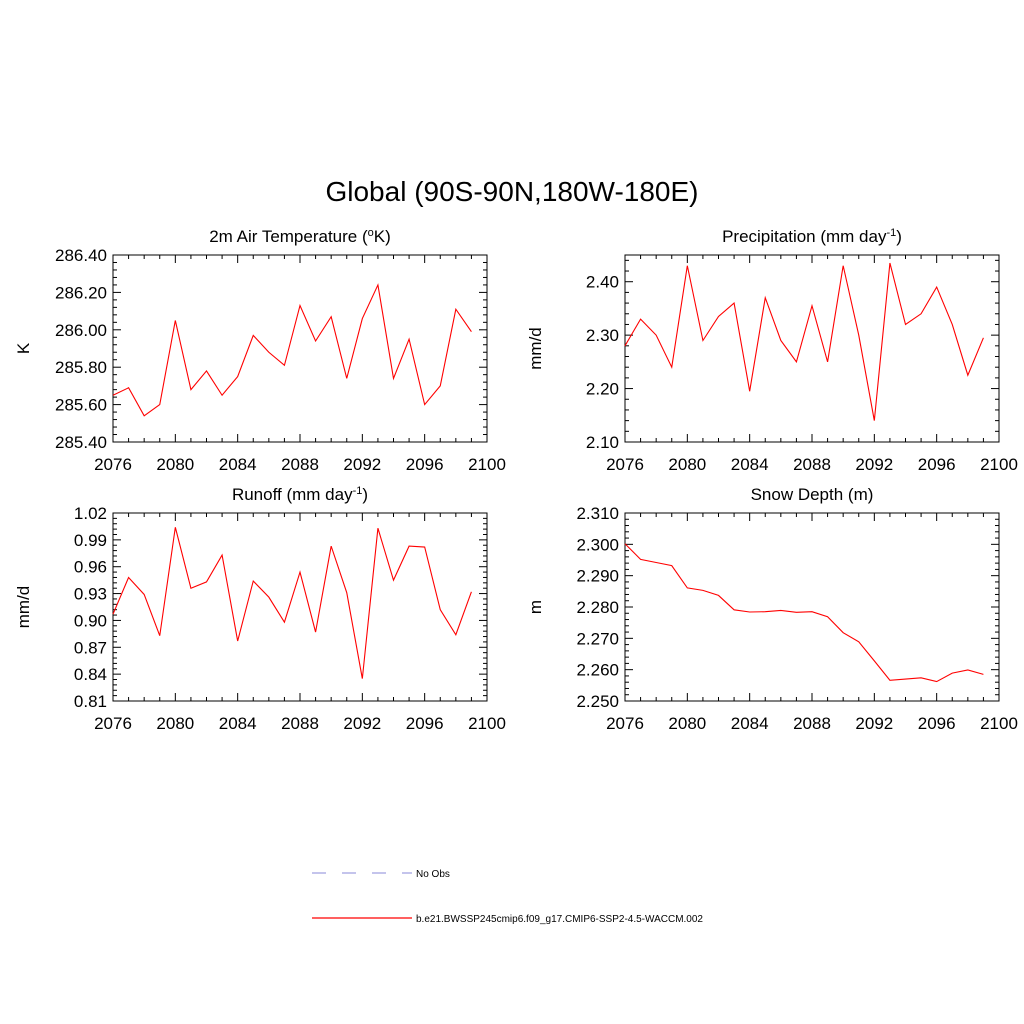  I want to click on y-tick-label: 285.60, so click(81, 405).